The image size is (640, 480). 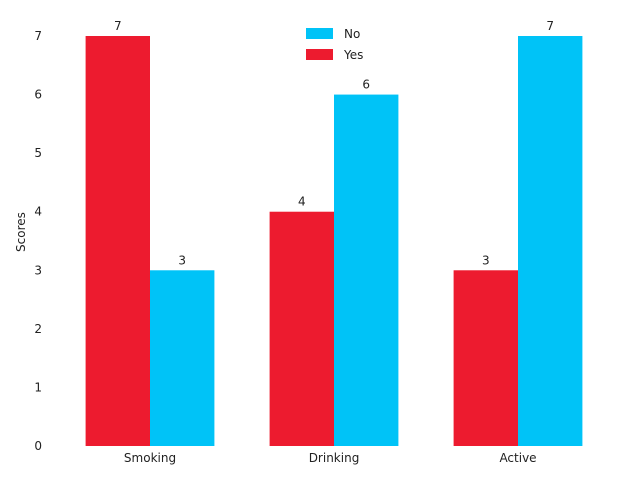 I want to click on data-label-yes-drinking: 4, so click(x=302, y=202).